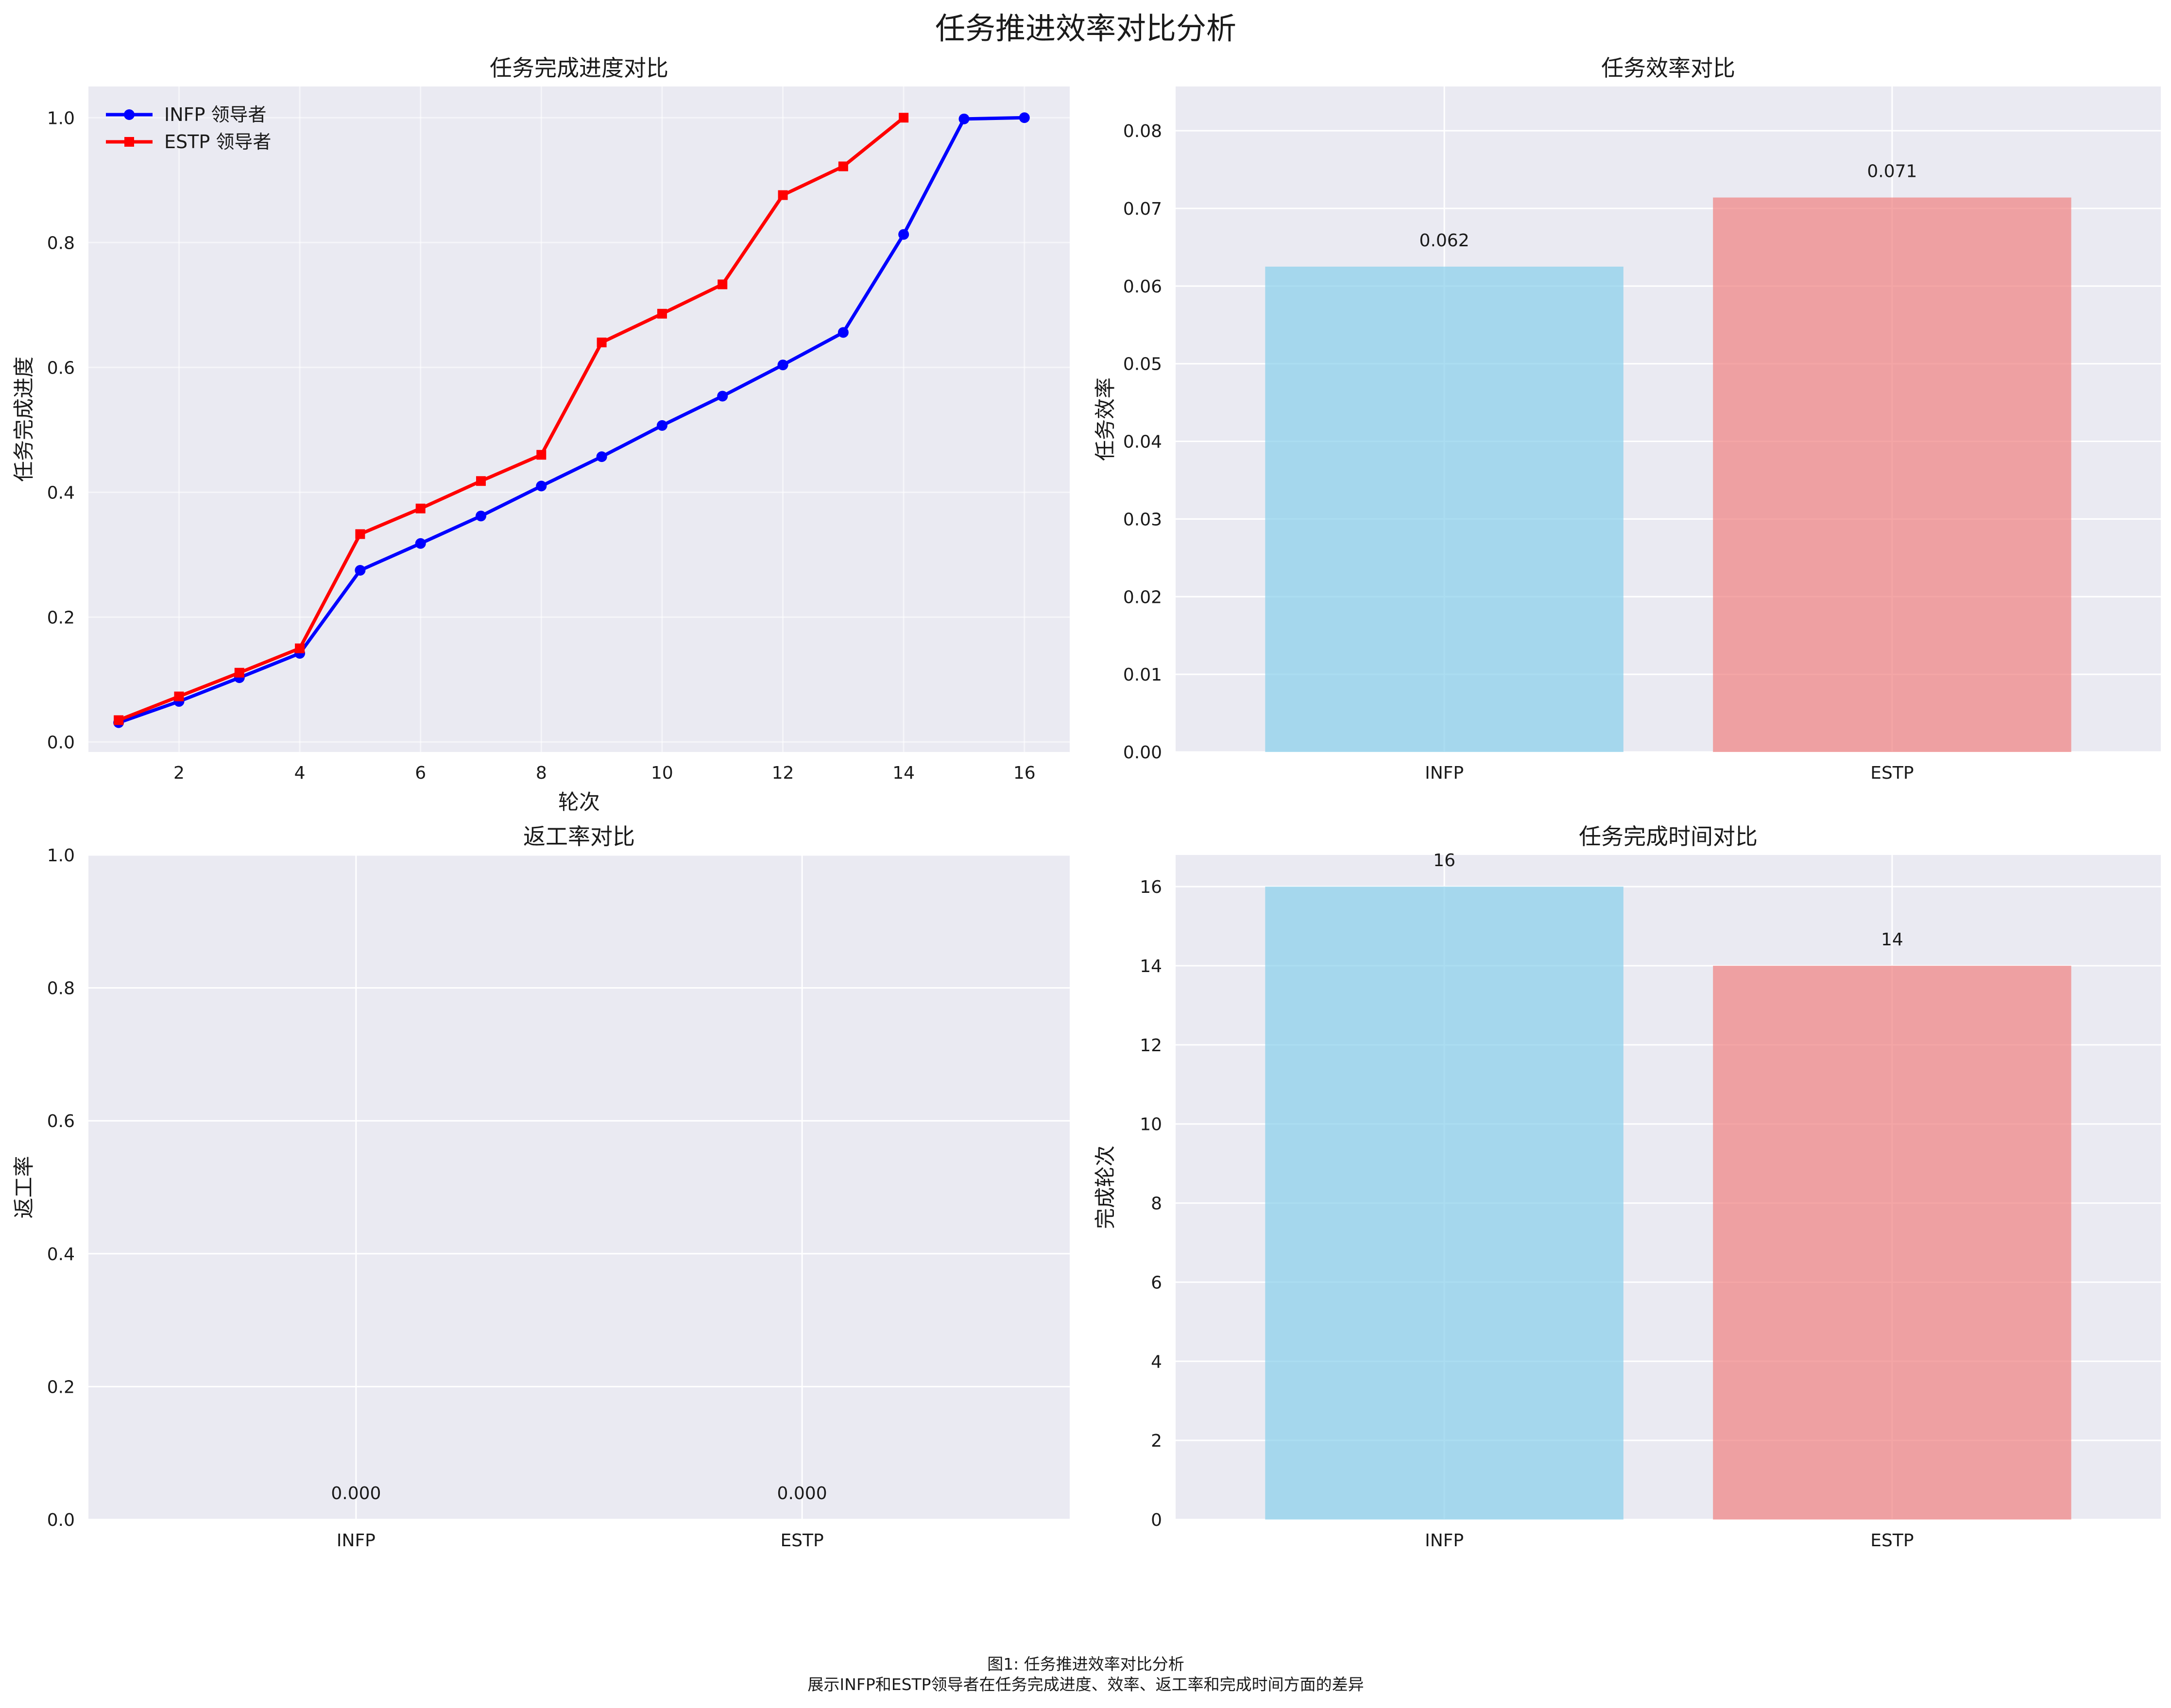 This screenshot has height=1708, width=2171. Describe the element at coordinates (1143, 365) in the screenshot. I see `efficiency-ytick-label: 0.05` at that location.